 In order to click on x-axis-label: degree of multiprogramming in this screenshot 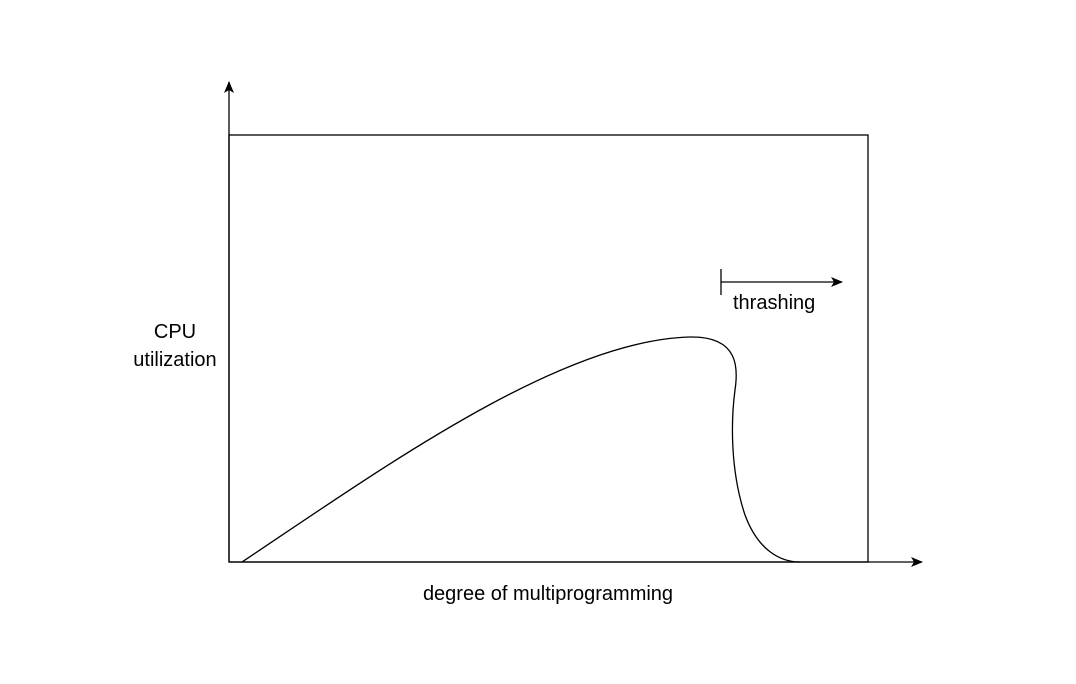, I will do `click(548, 594)`.